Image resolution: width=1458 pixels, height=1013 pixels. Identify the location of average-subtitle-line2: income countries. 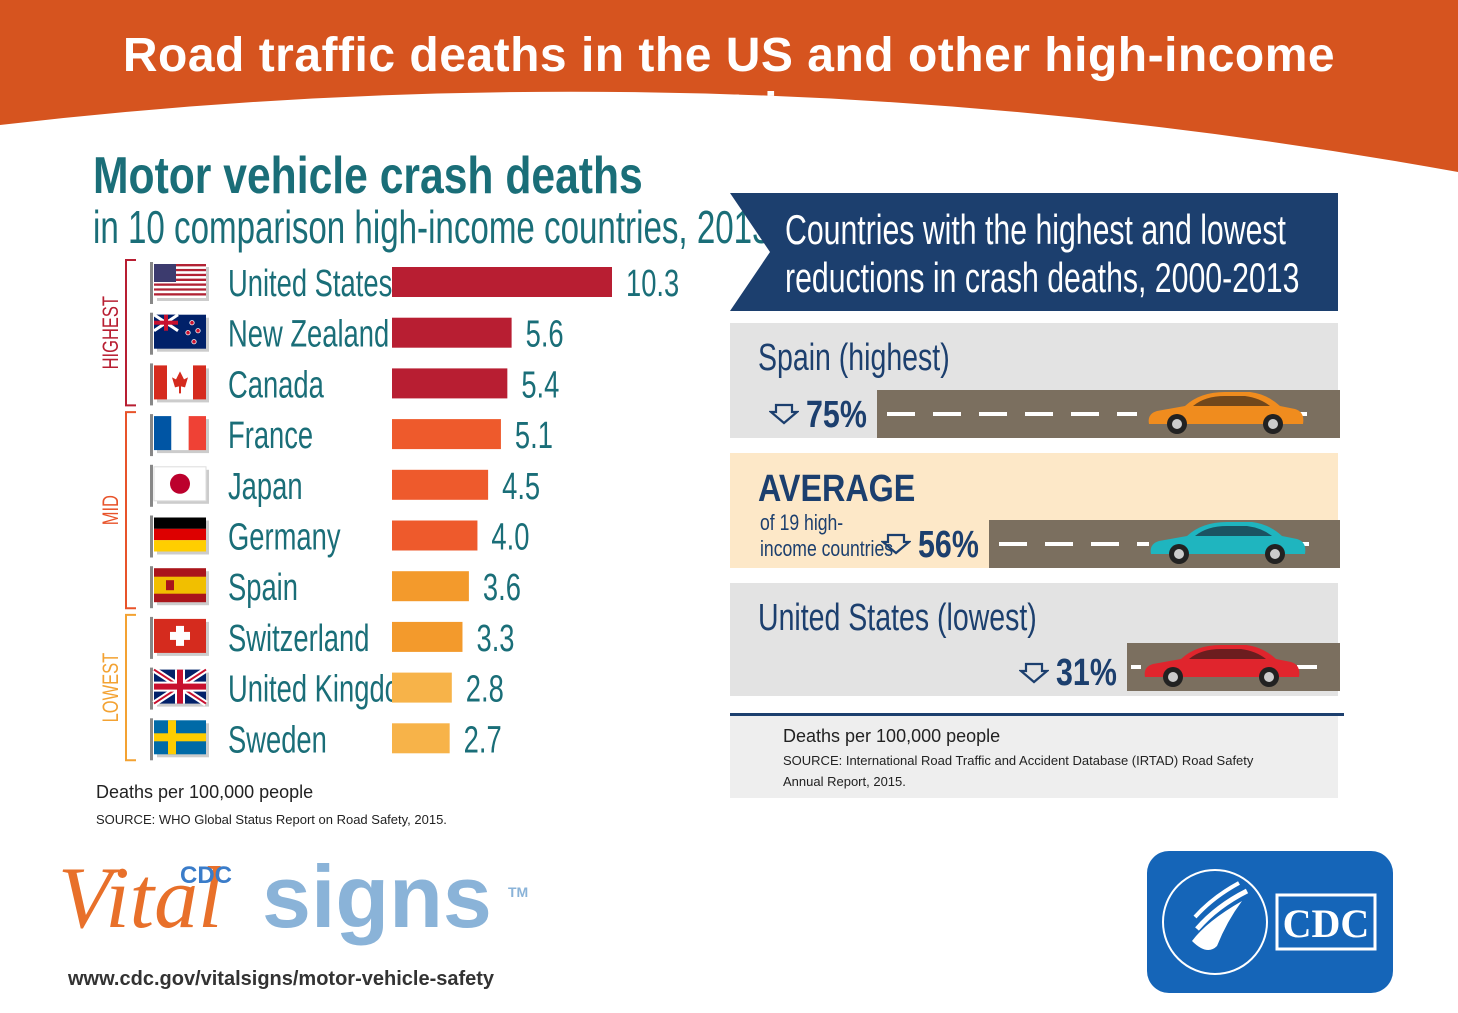
(827, 548).